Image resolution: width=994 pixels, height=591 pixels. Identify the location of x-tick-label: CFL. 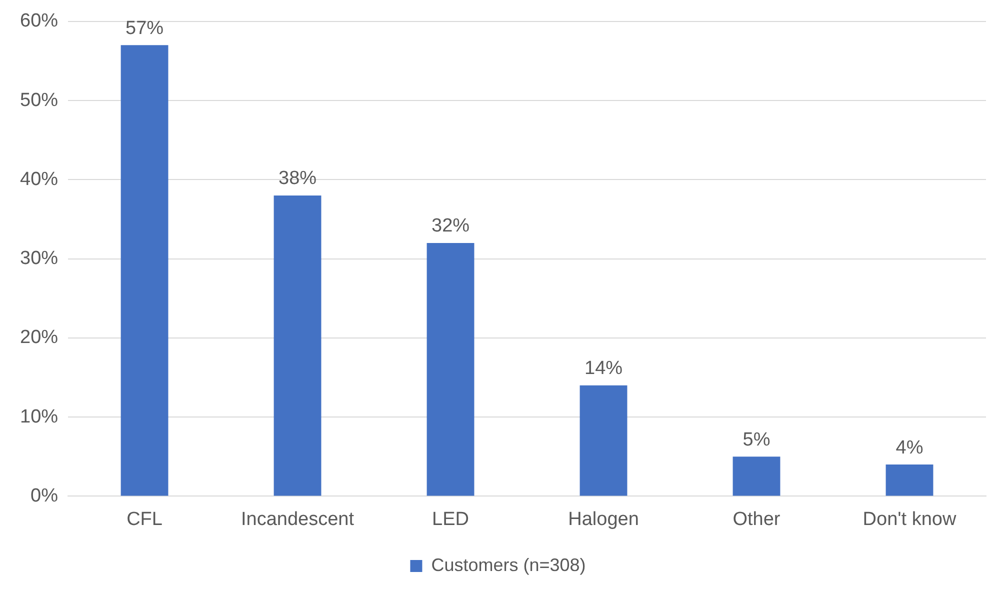
(144, 519).